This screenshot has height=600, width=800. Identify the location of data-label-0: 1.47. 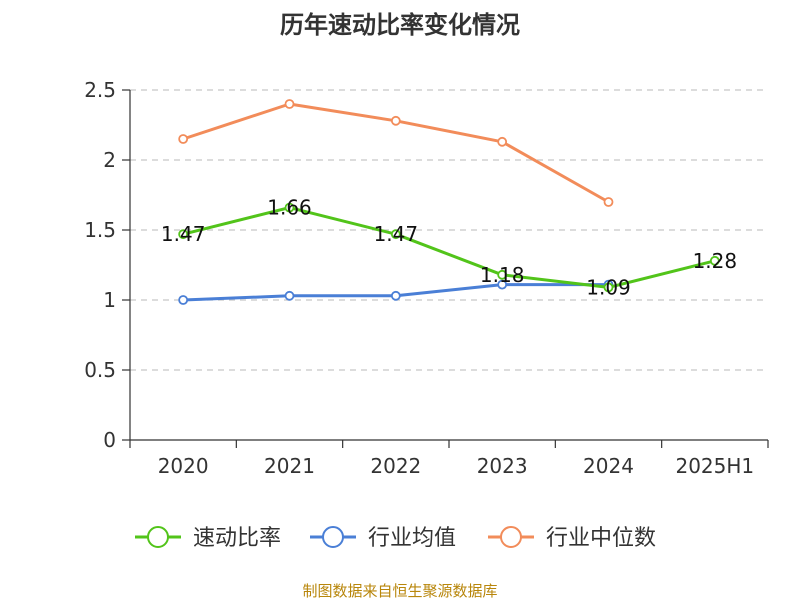
(183, 234).